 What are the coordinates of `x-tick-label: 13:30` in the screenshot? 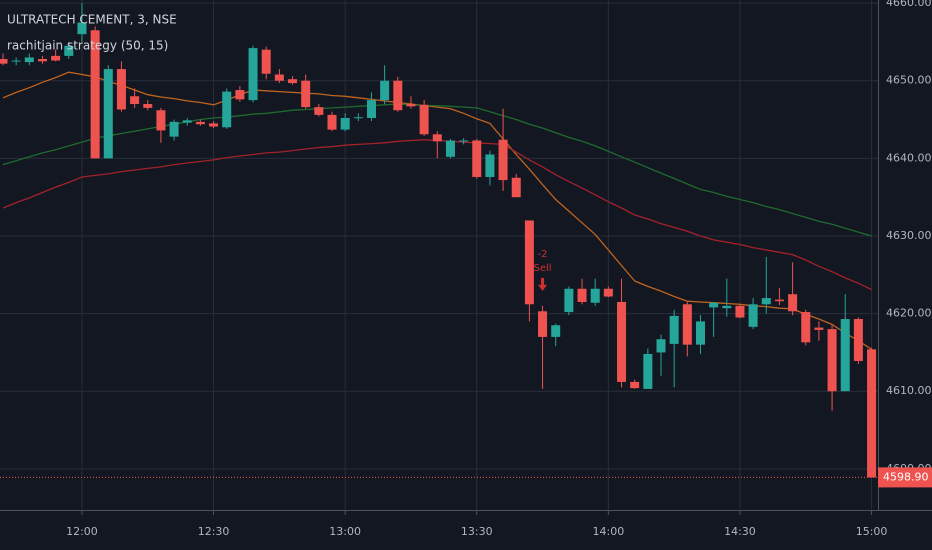 It's located at (477, 531).